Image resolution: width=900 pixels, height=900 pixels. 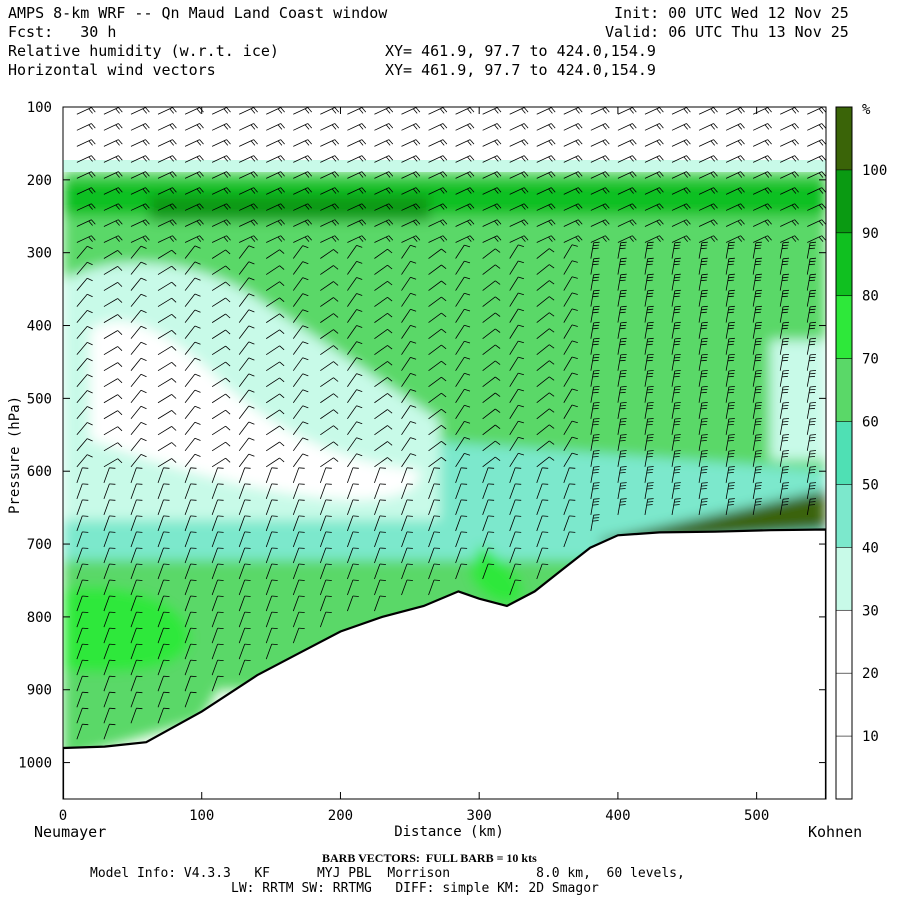 I want to click on y-tick-label: 200, so click(x=39, y=181).